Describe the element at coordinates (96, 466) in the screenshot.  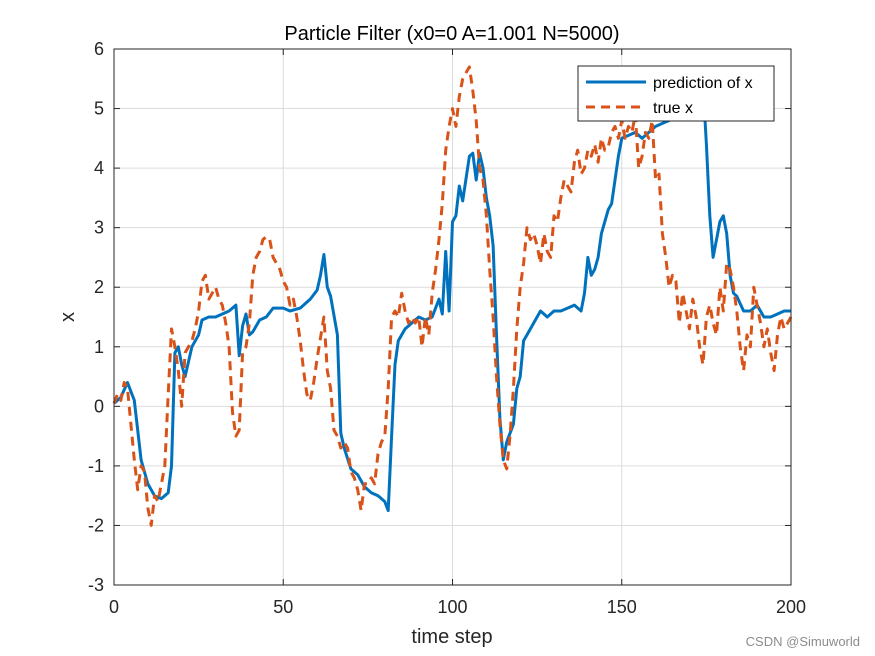
I see `y-tick-label: -1` at that location.